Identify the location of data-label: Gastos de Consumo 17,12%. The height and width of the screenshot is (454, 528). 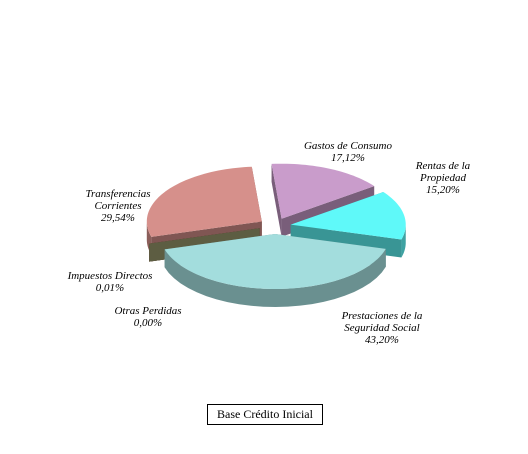
(348, 152).